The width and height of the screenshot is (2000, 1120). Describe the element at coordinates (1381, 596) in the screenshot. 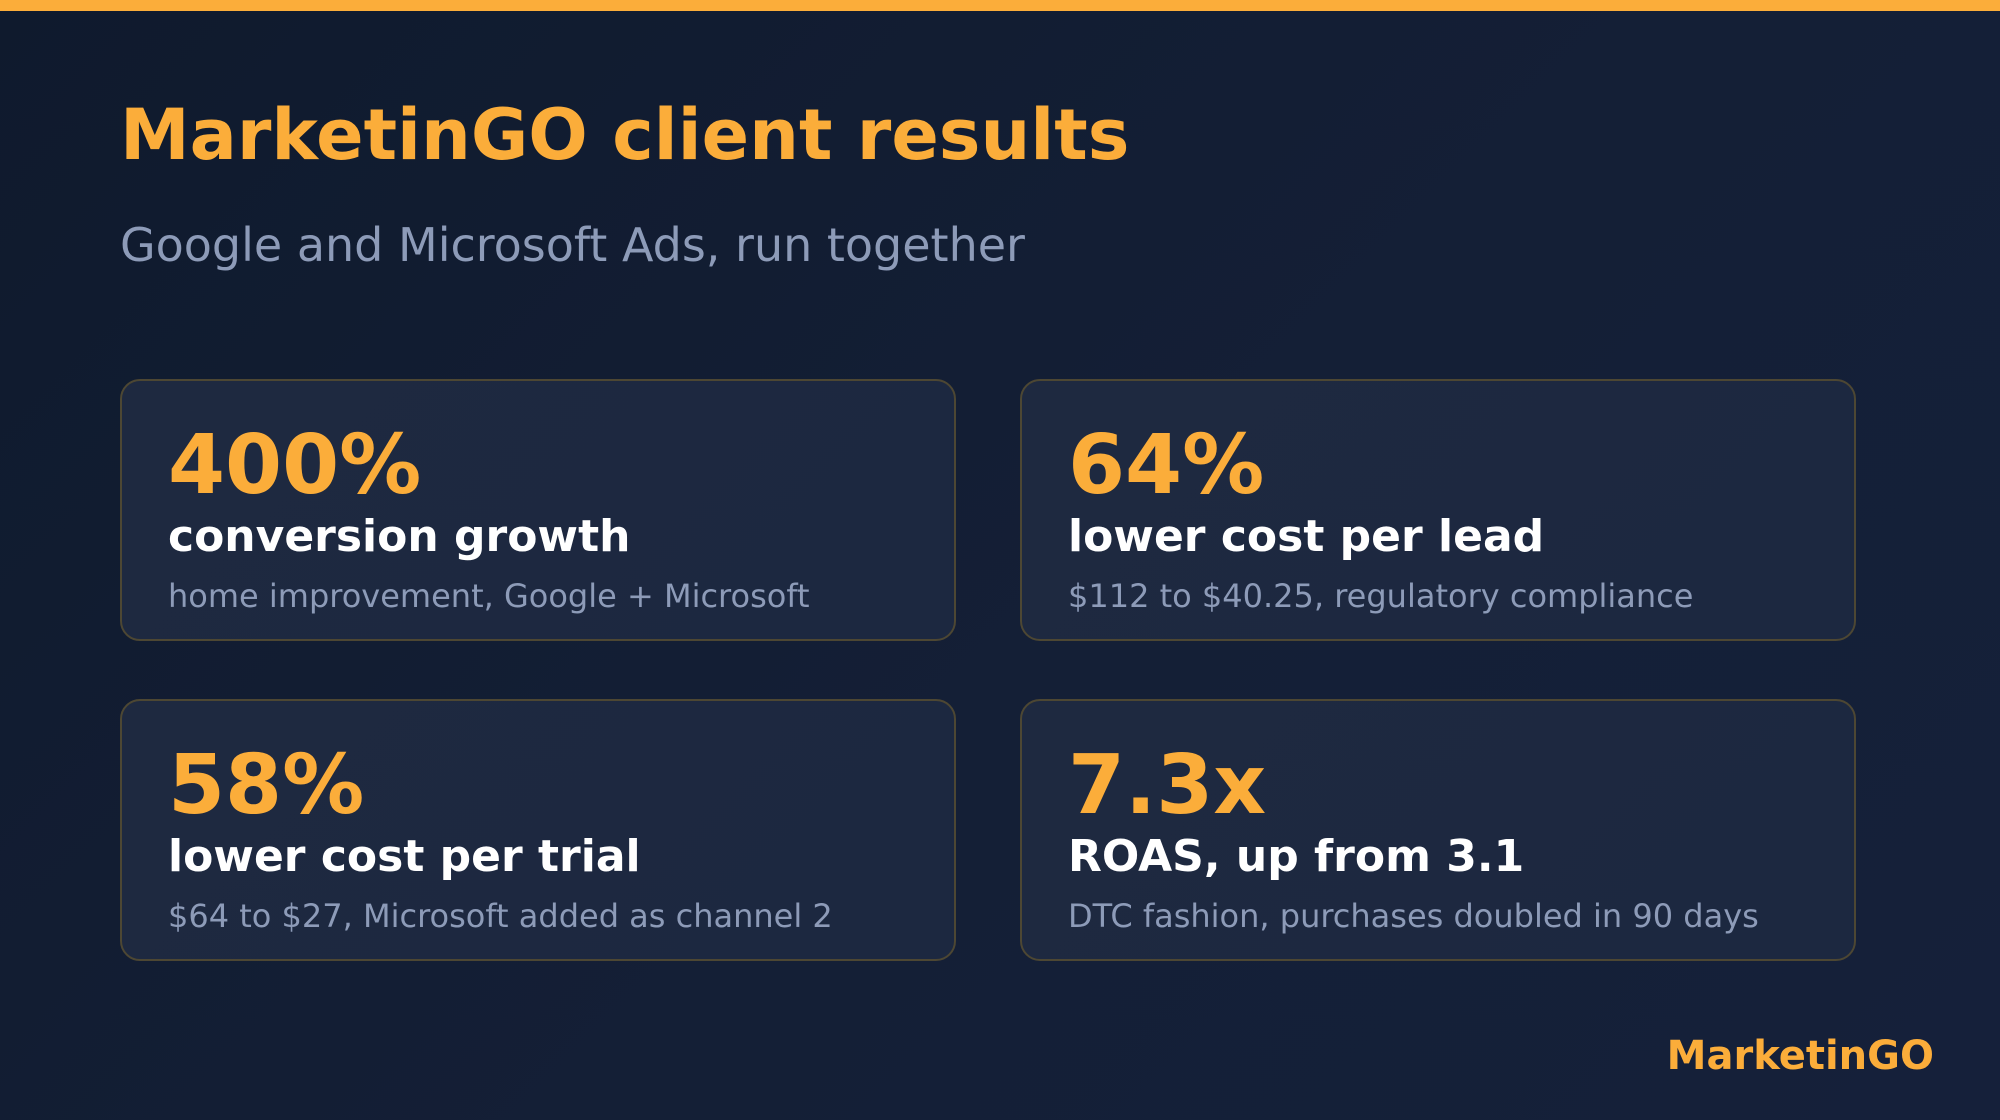

I see `result-detail: $112 to $40.25, regulatory compliance` at that location.